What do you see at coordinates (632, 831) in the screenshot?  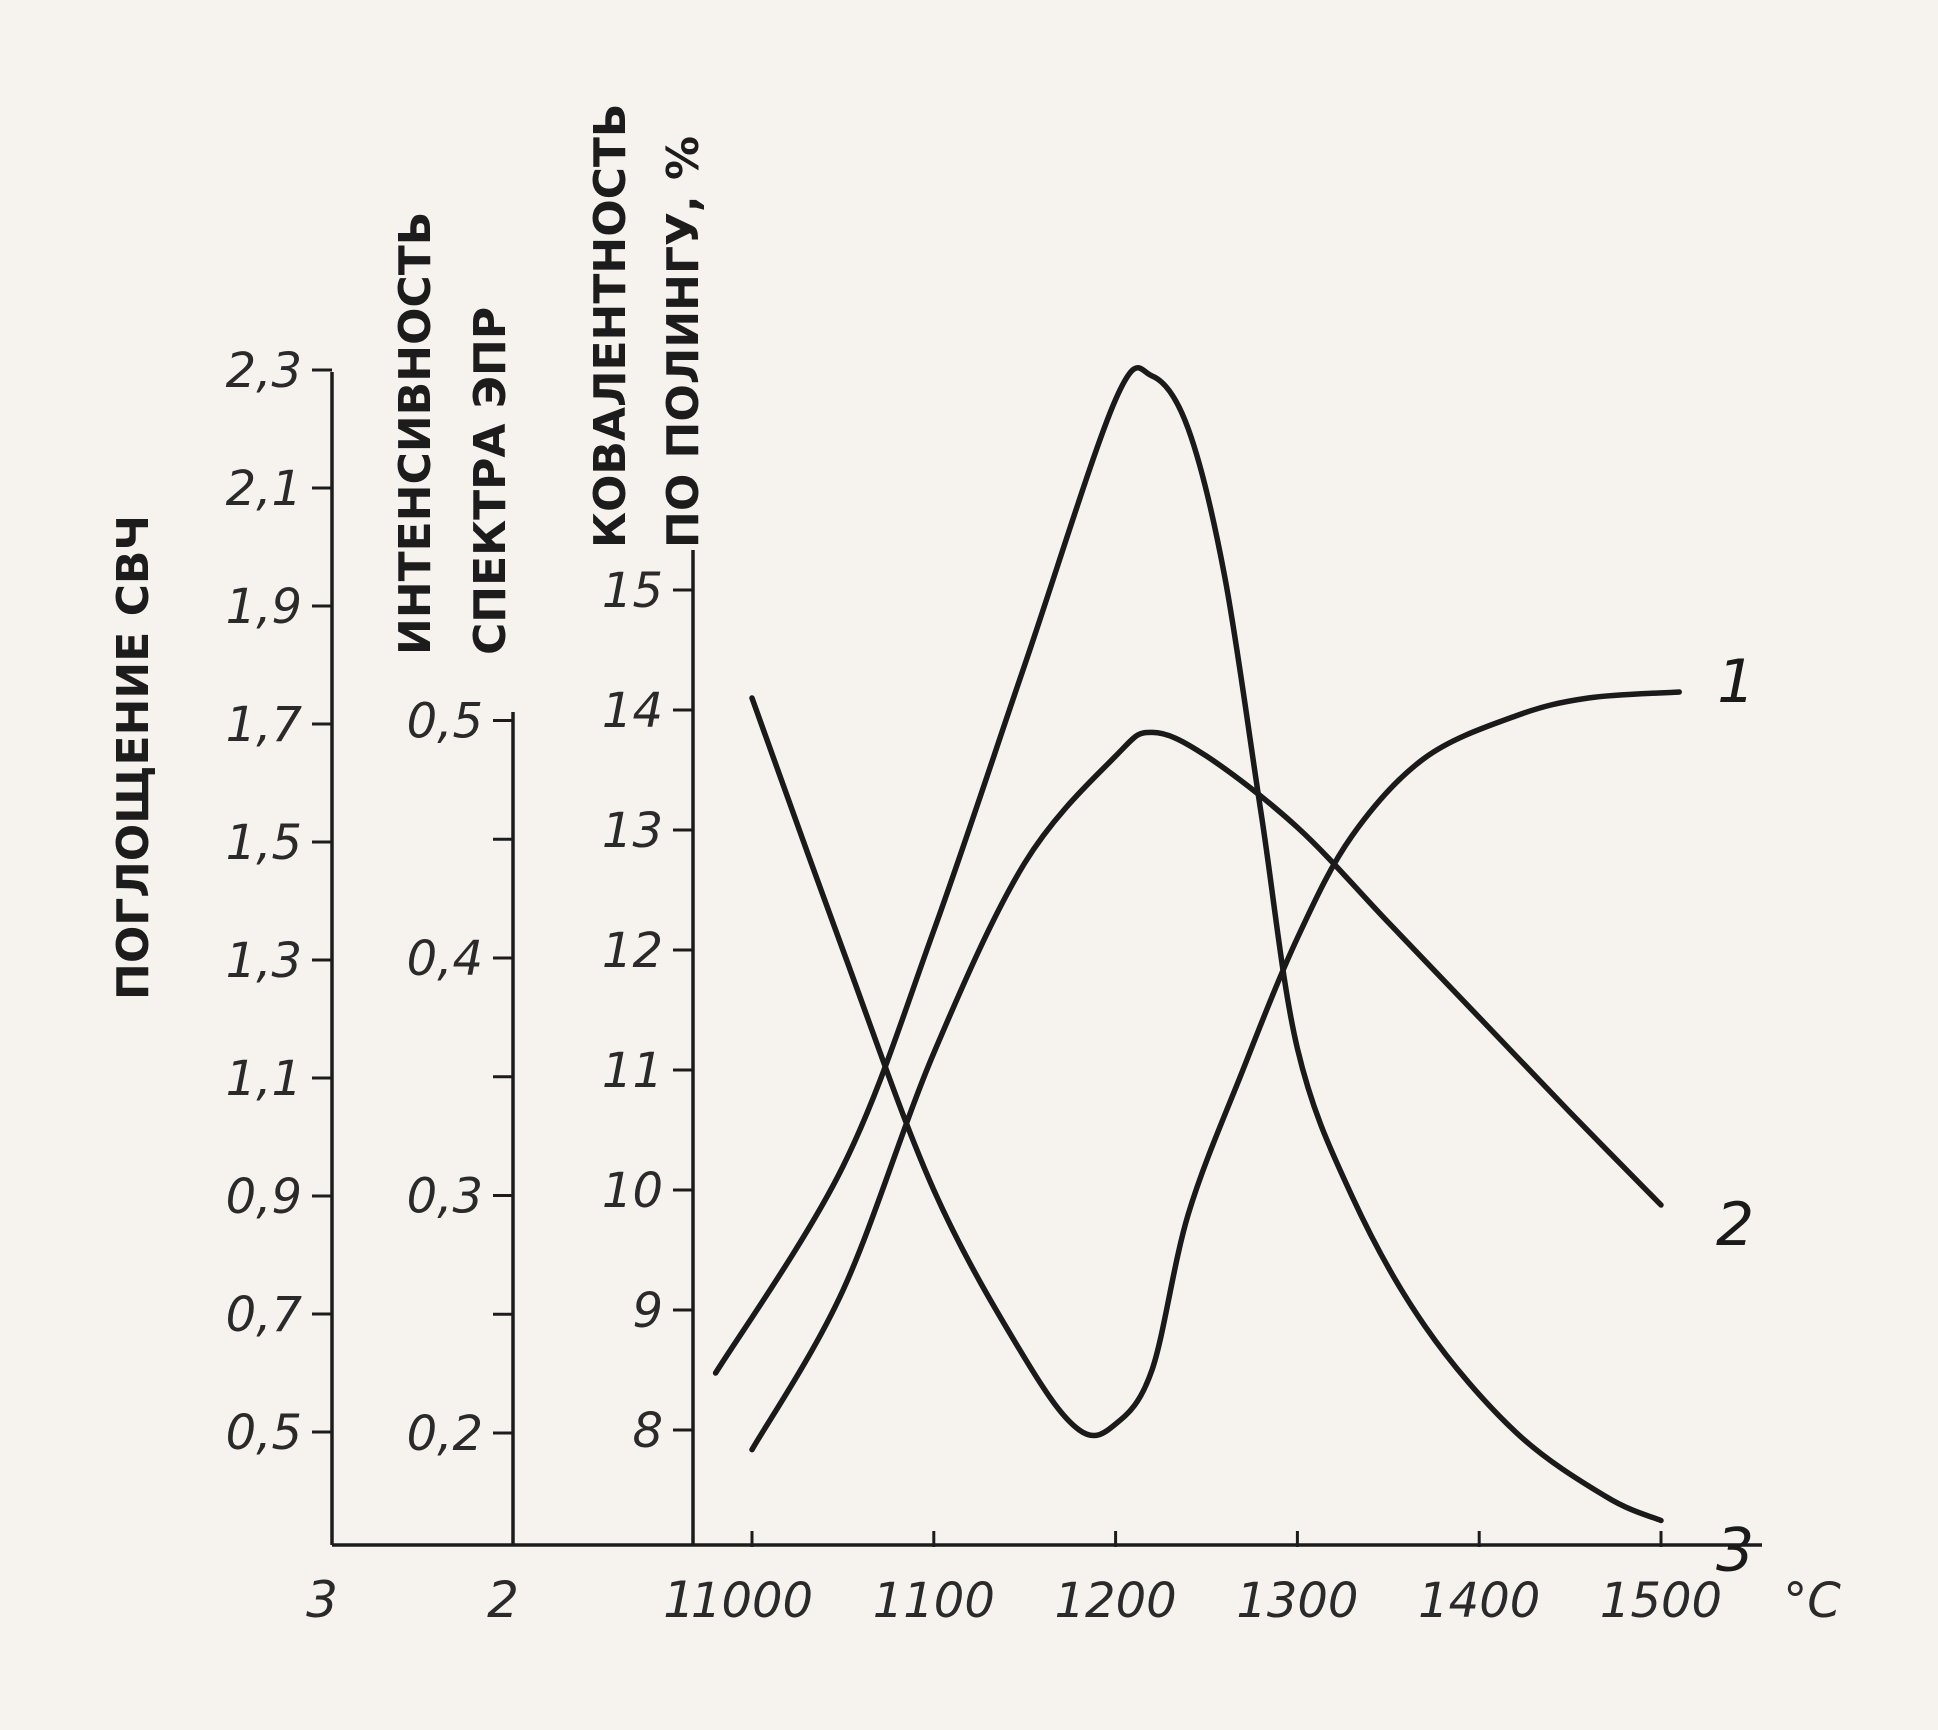 I see `y-tick-label-1: 13` at bounding box center [632, 831].